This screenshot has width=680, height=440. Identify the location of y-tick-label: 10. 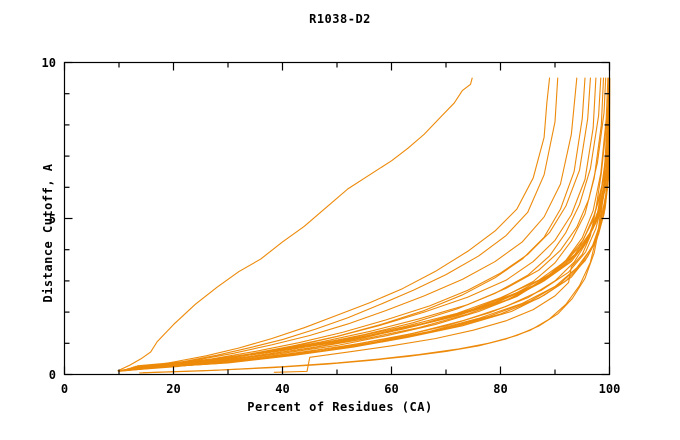
(48, 62).